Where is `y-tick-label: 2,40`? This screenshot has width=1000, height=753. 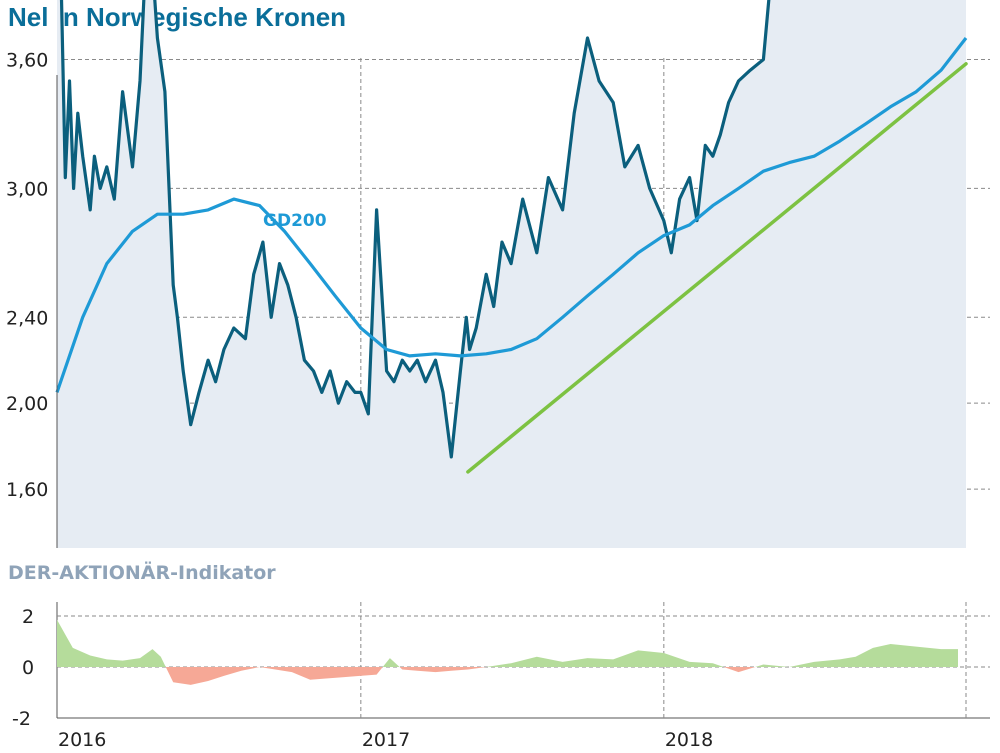 y-tick-label: 2,40 is located at coordinates (27, 318).